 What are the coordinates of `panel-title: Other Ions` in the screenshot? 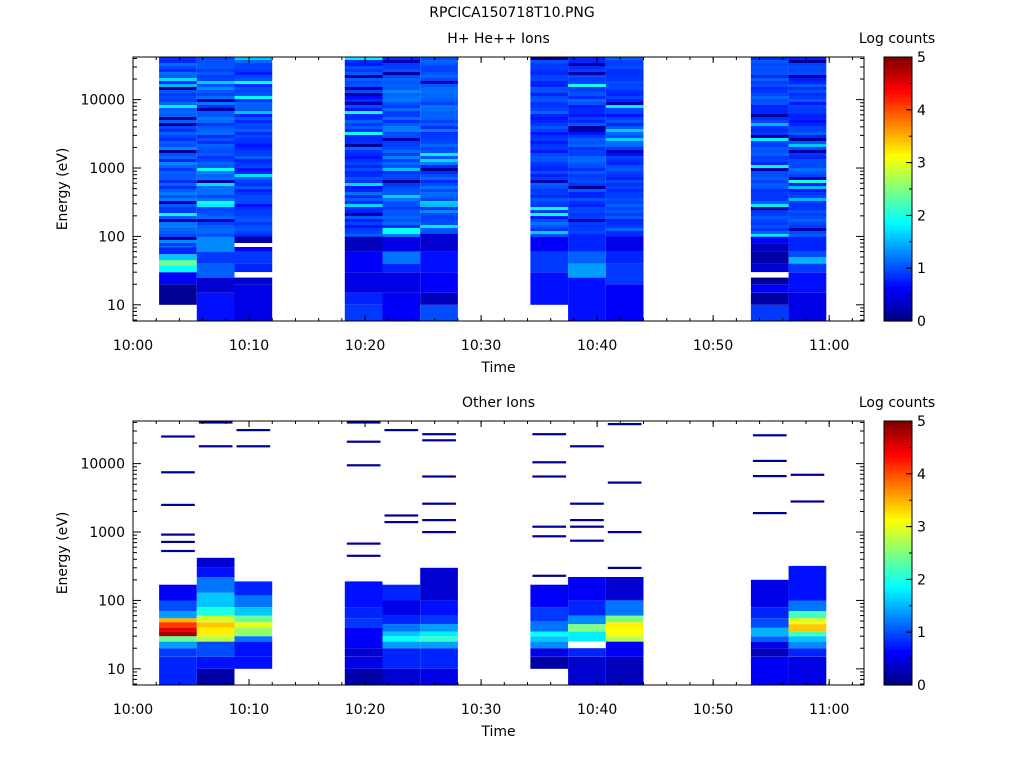 It's located at (498, 403).